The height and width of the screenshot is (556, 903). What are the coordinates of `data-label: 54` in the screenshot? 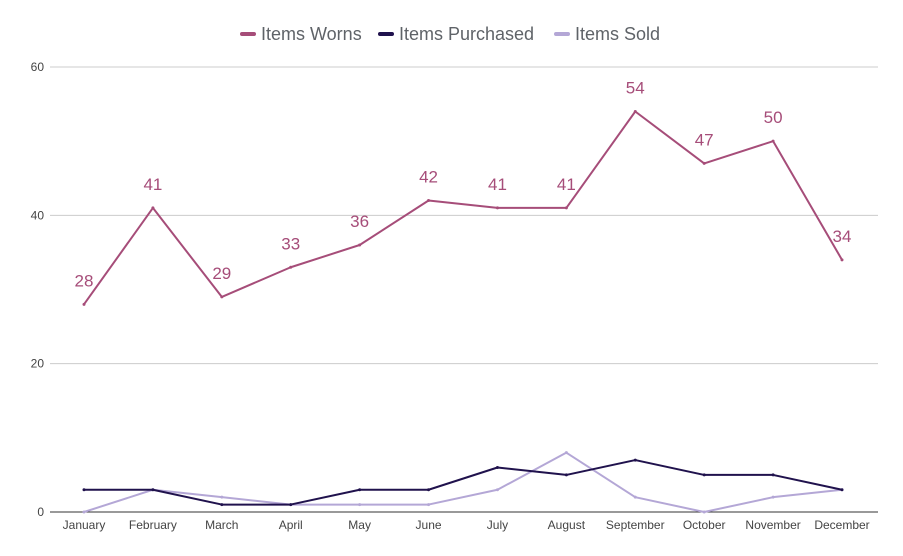 It's located at (635, 88).